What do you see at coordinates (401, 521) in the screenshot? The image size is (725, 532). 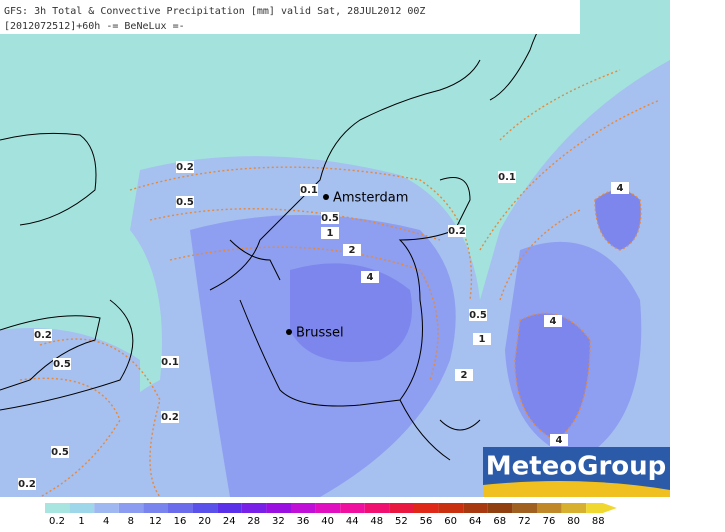 I see `legend-label: 52` at bounding box center [401, 521].